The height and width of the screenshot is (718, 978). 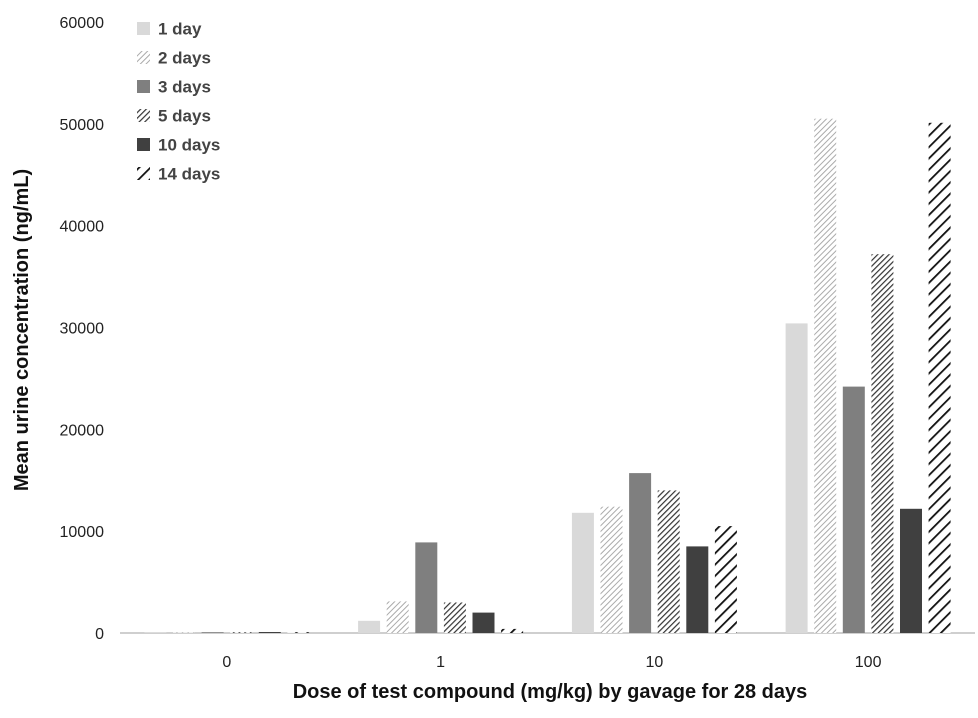 I want to click on x-tick-label: 100, so click(x=868, y=662).